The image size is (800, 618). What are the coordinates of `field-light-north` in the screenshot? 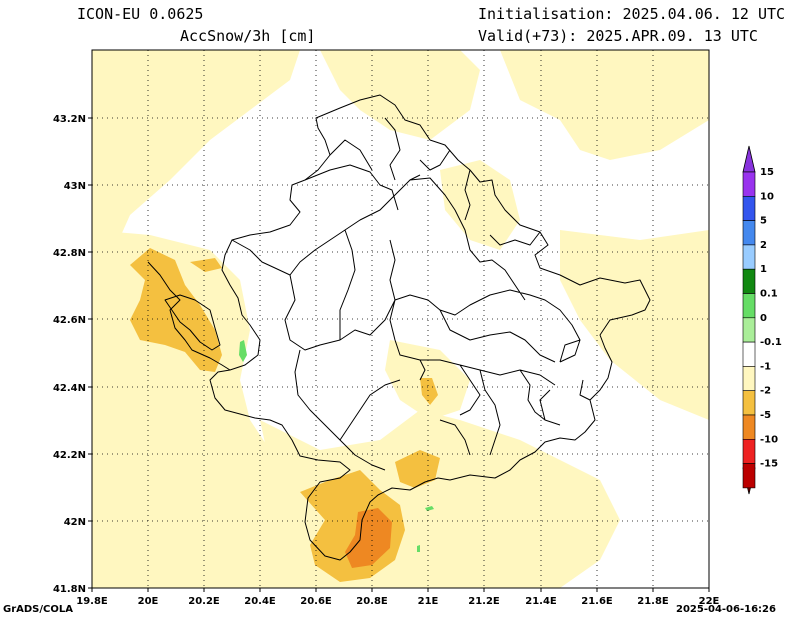 It's located at (400, 95).